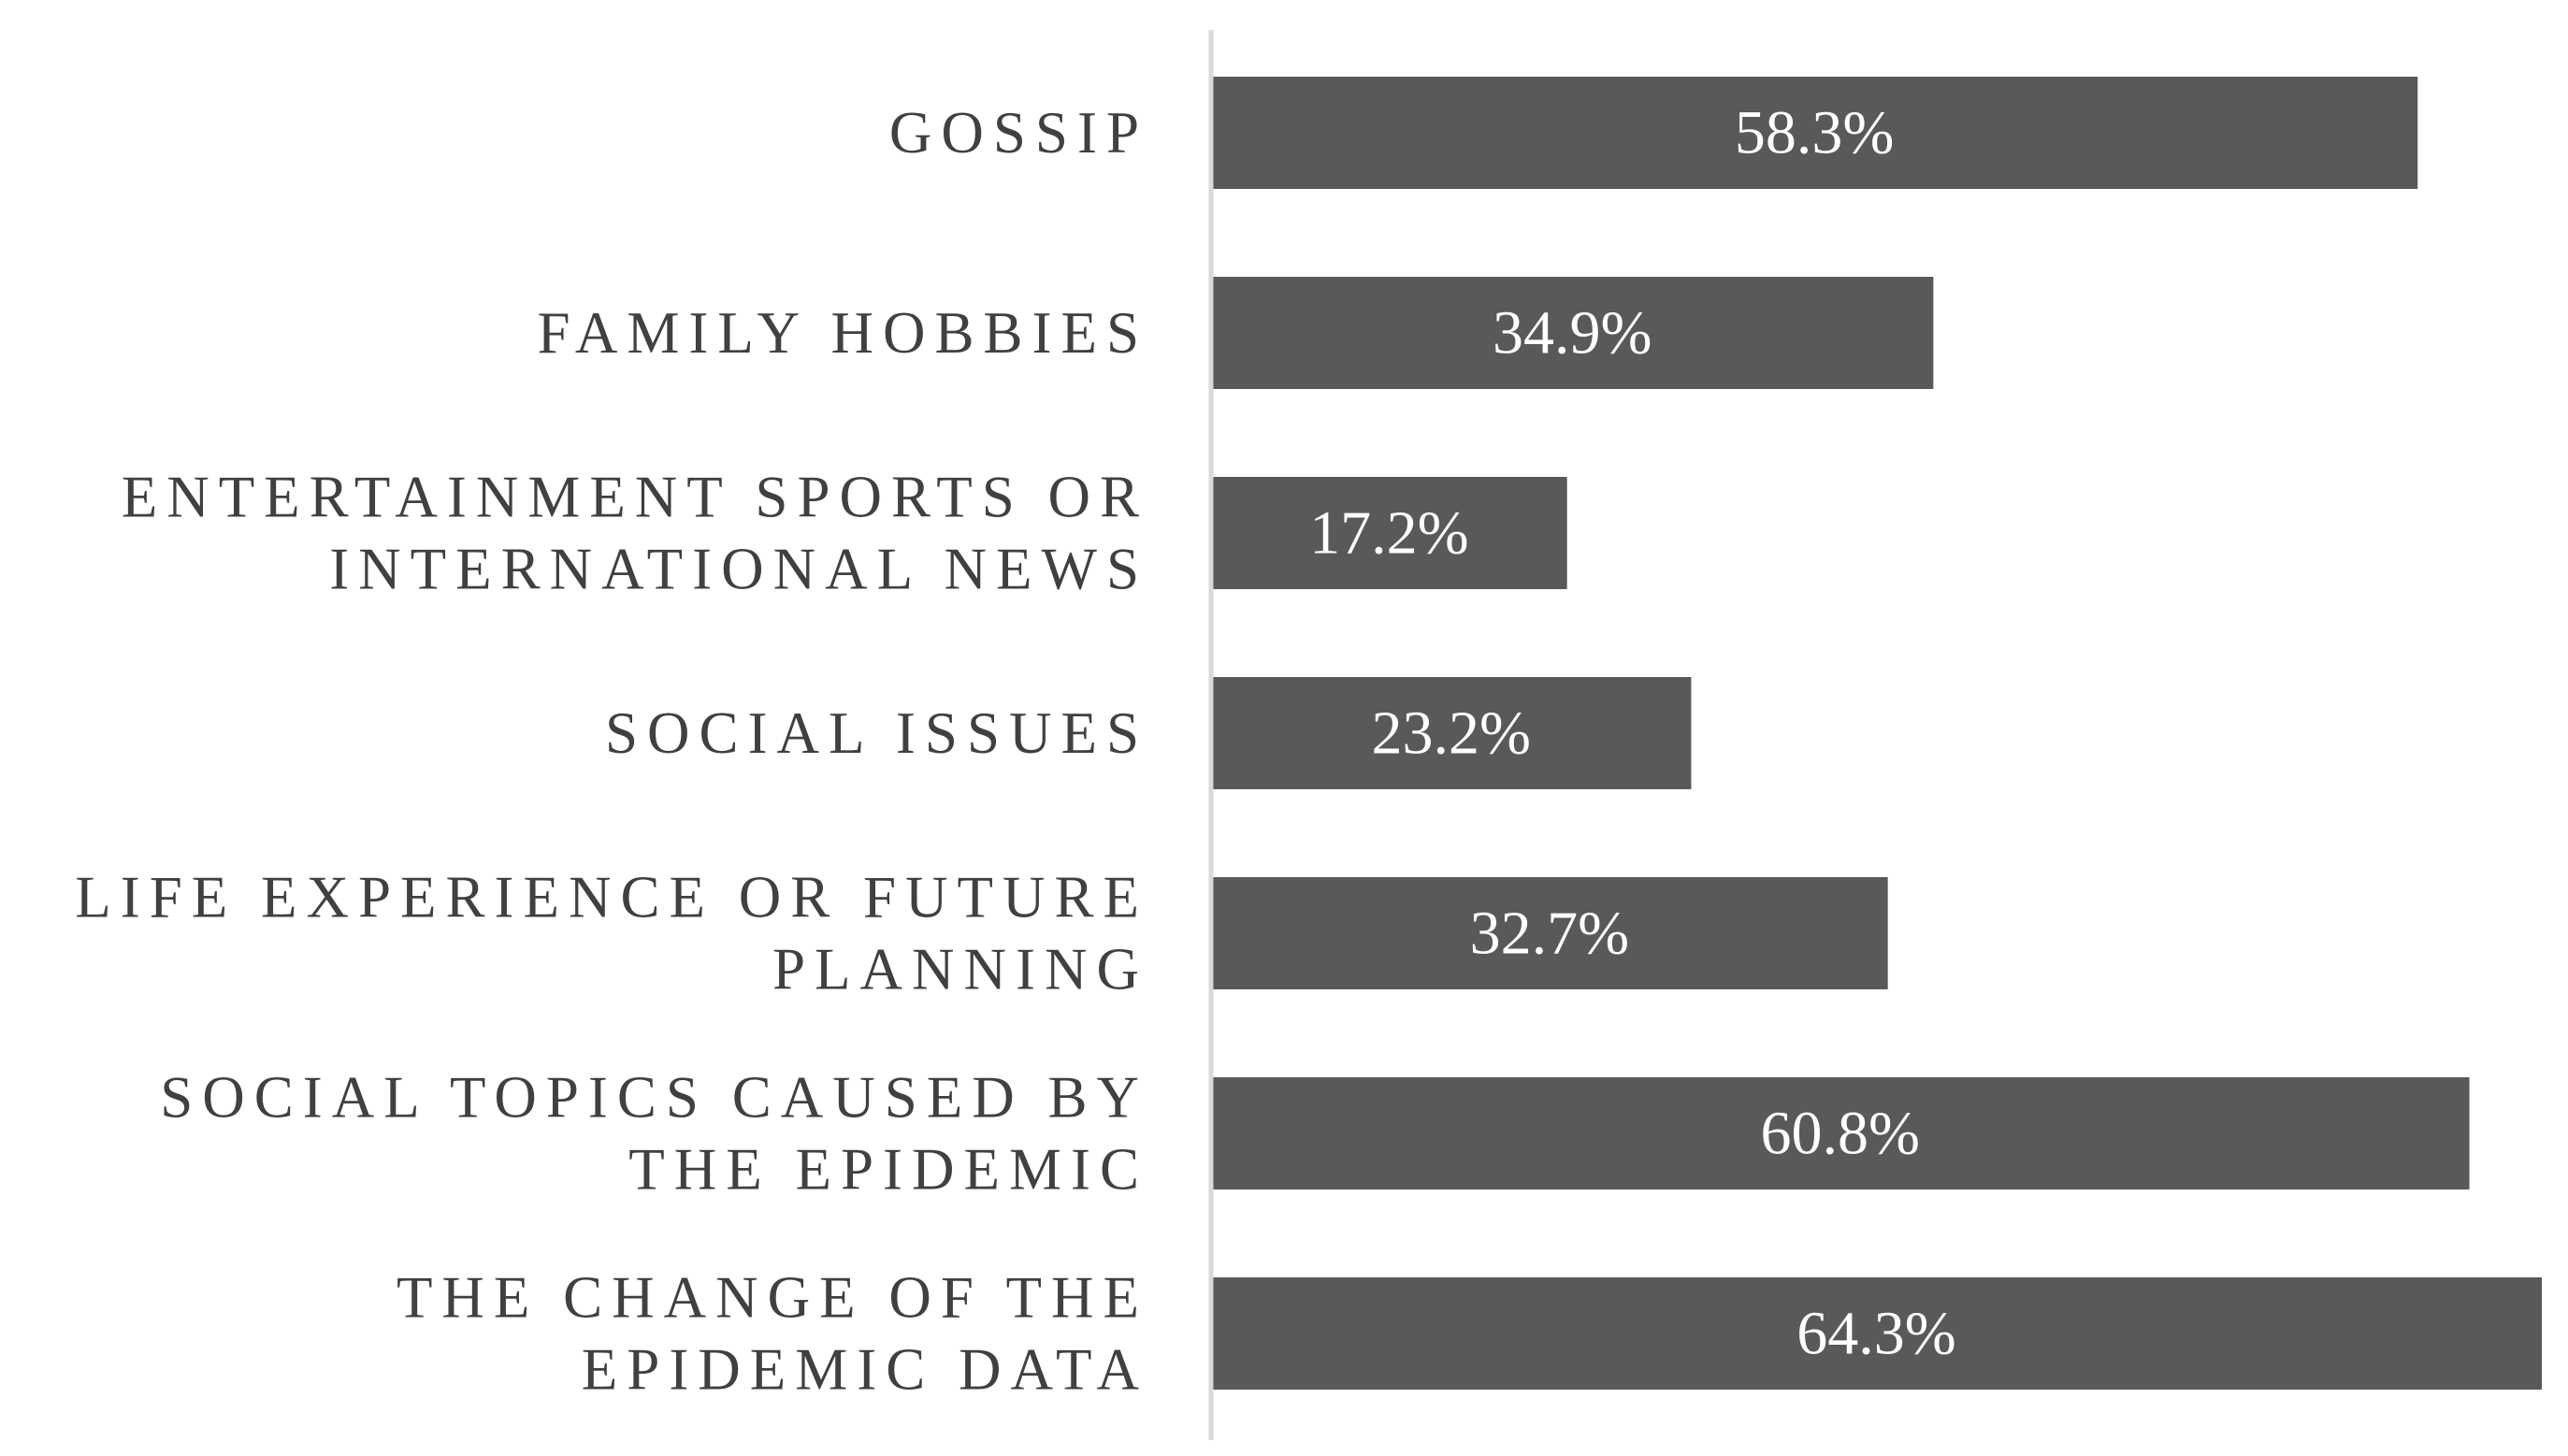  Describe the element at coordinates (1018, 133) in the screenshot. I see `category-tick-label: GOSSIP` at that location.